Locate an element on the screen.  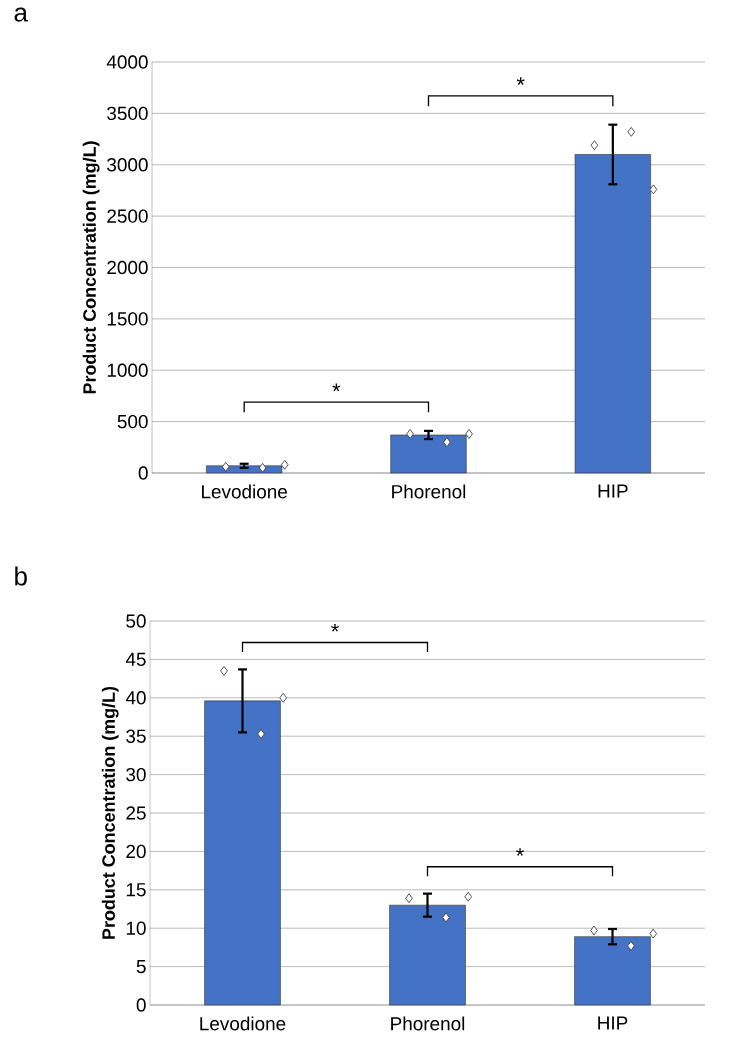
y-tick-label: 1500 is located at coordinates (127, 319).